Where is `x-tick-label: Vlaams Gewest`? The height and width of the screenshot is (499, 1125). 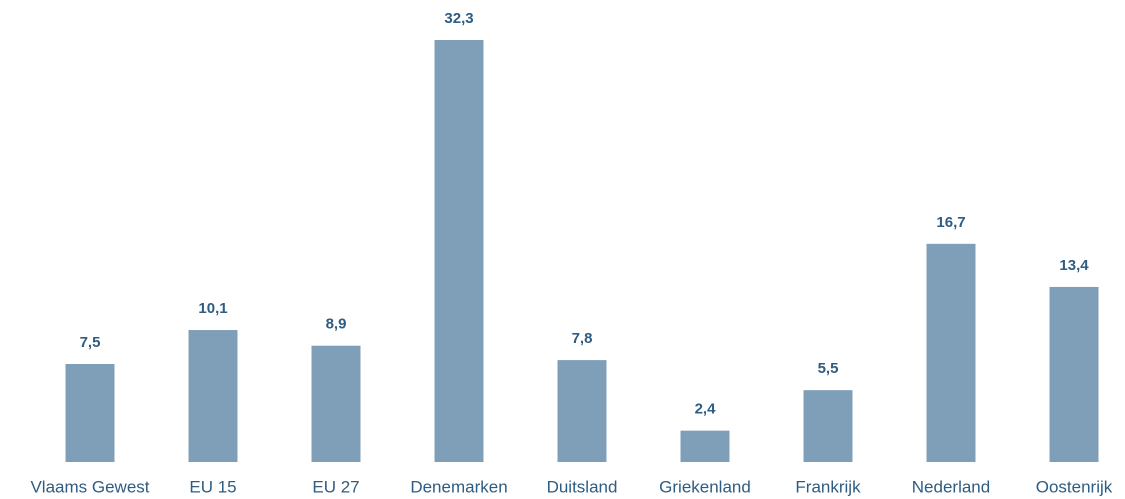 x-tick-label: Vlaams Gewest is located at coordinates (89, 486).